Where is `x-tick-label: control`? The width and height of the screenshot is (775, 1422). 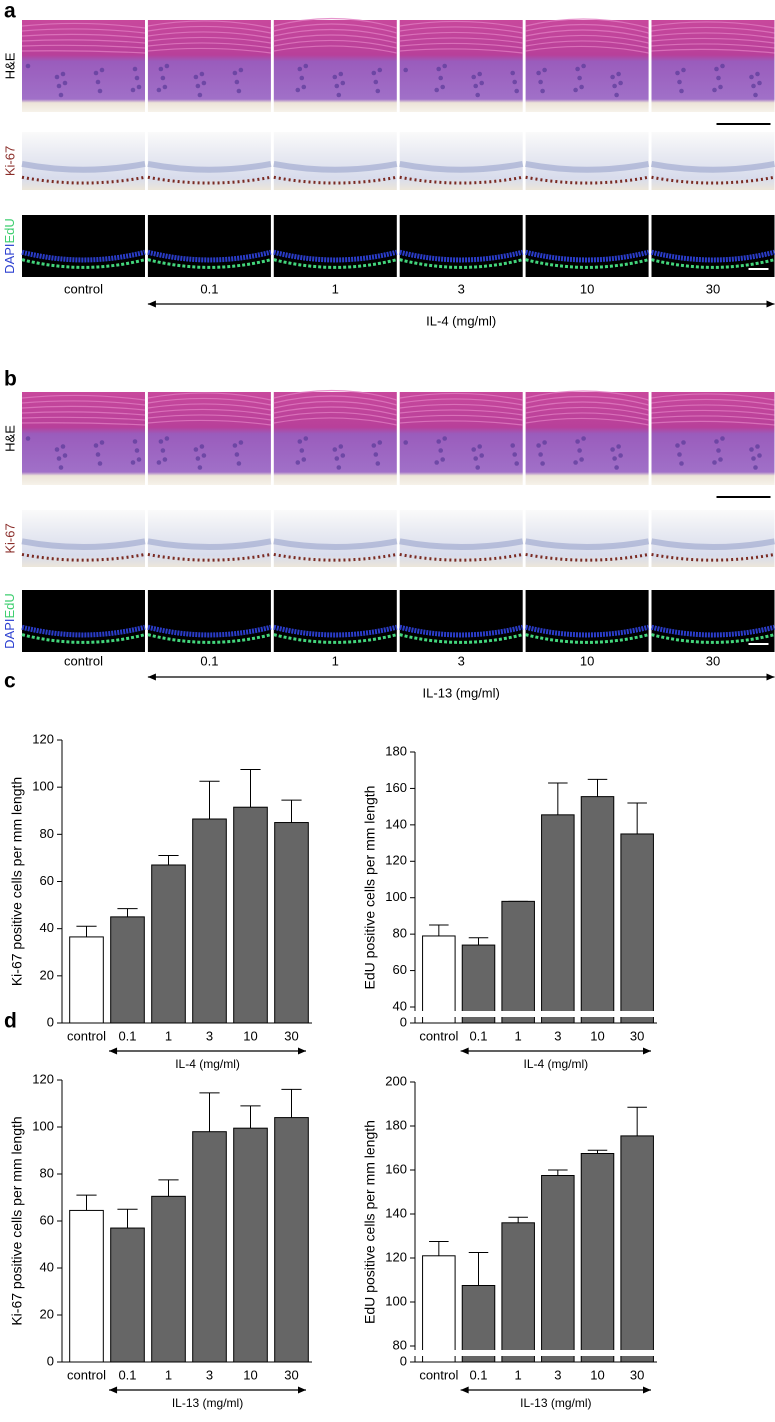
x-tick-label: control is located at coordinates (438, 1374).